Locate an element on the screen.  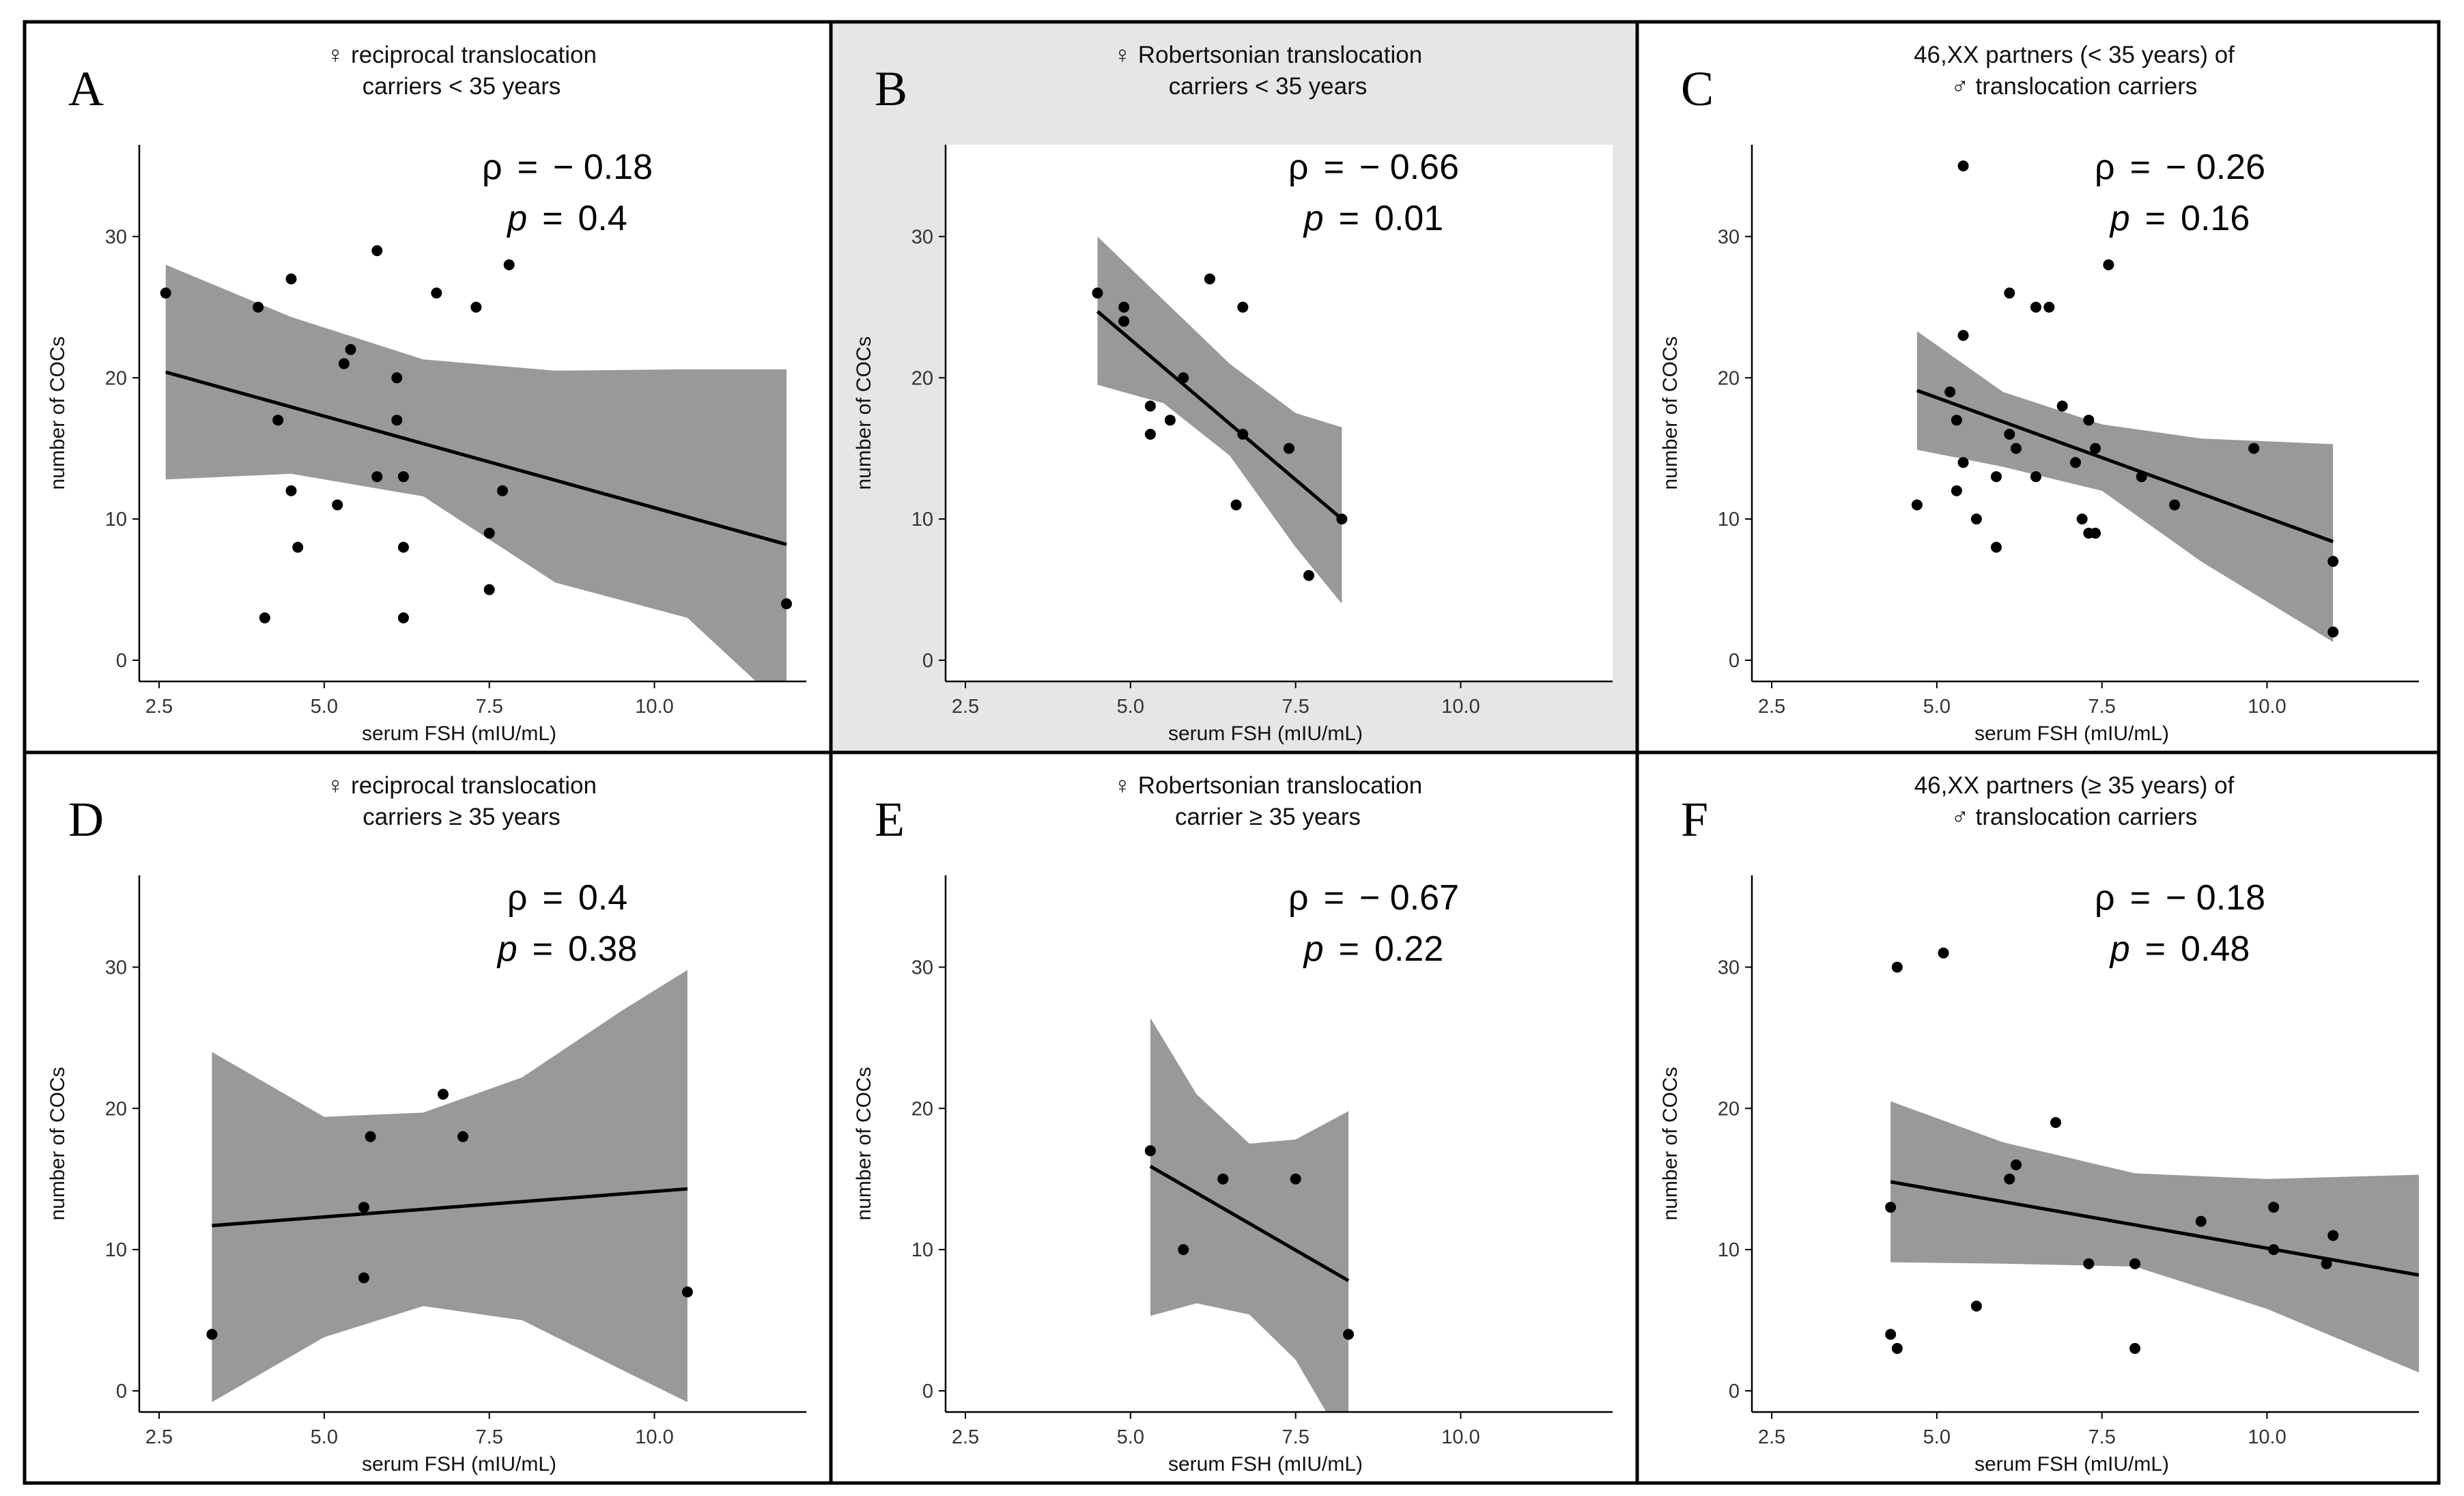
p-annotation: p = 0.48 is located at coordinates (2179, 949).